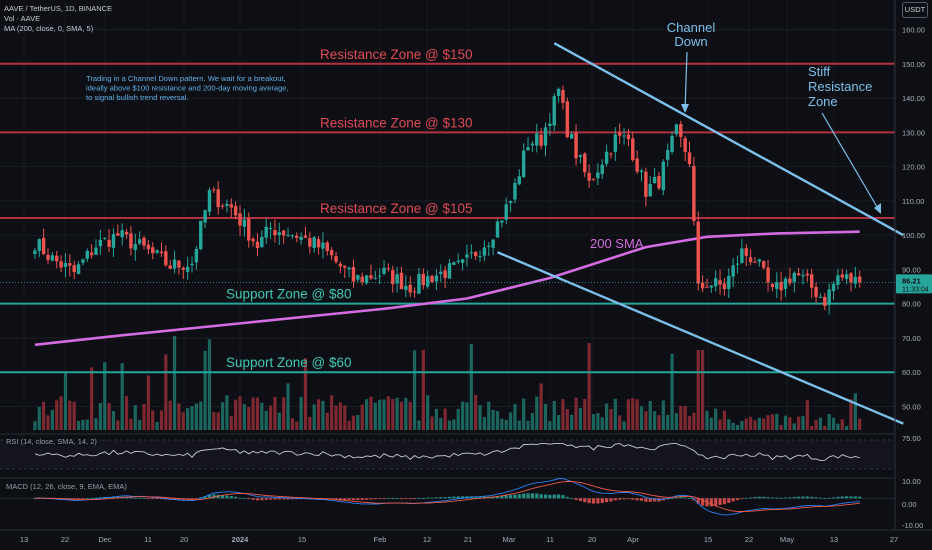 This screenshot has width=932, height=550. Describe the element at coordinates (913, 132) in the screenshot. I see `price-tick-label: 130.00` at that location.